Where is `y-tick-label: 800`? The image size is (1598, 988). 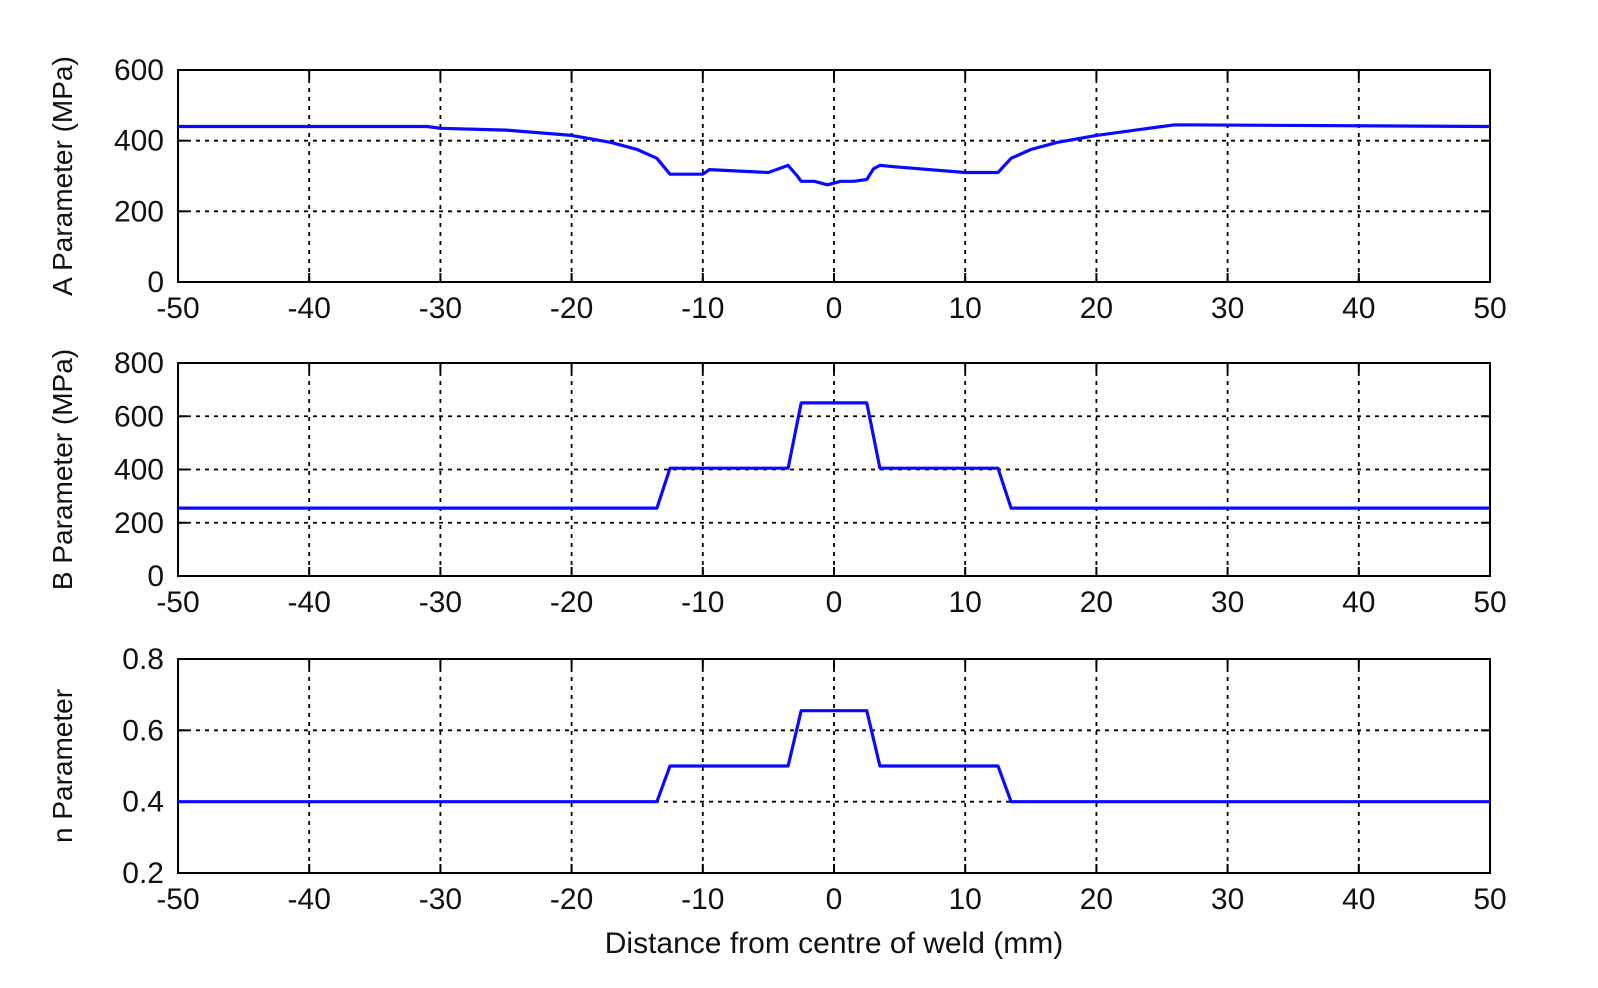
y-tick-label: 800 is located at coordinates (139, 363).